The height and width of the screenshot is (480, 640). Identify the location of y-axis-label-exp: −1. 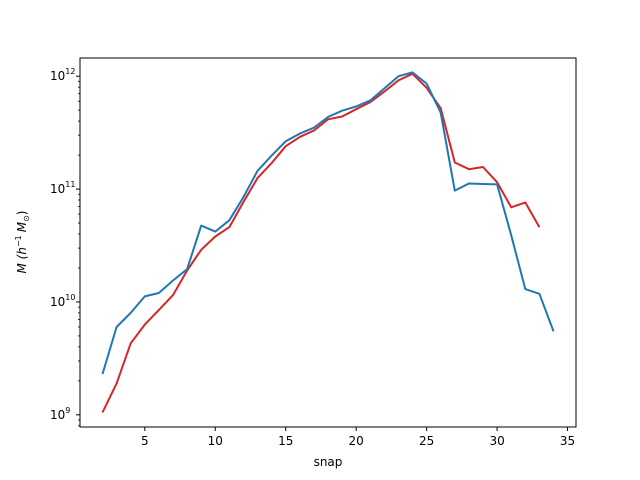
(18, 241).